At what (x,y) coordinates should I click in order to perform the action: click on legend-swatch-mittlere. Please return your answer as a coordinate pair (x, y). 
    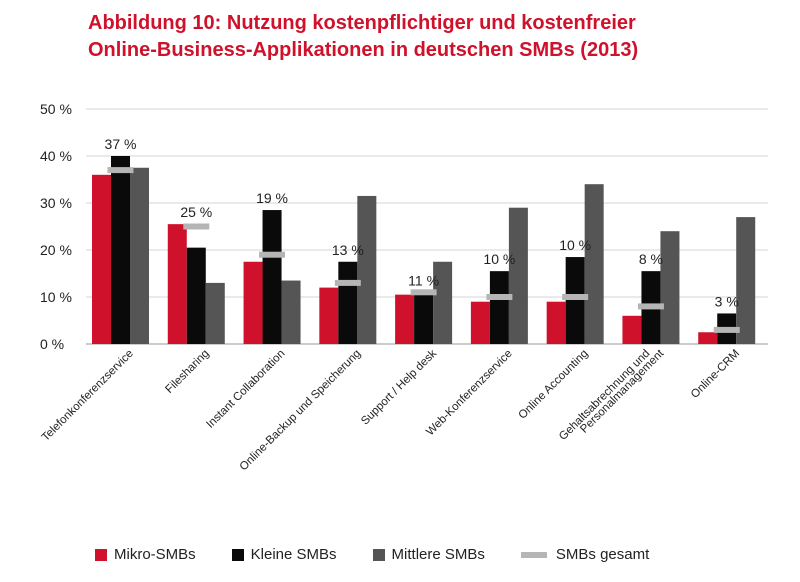
    Looking at the image, I should click on (378, 554).